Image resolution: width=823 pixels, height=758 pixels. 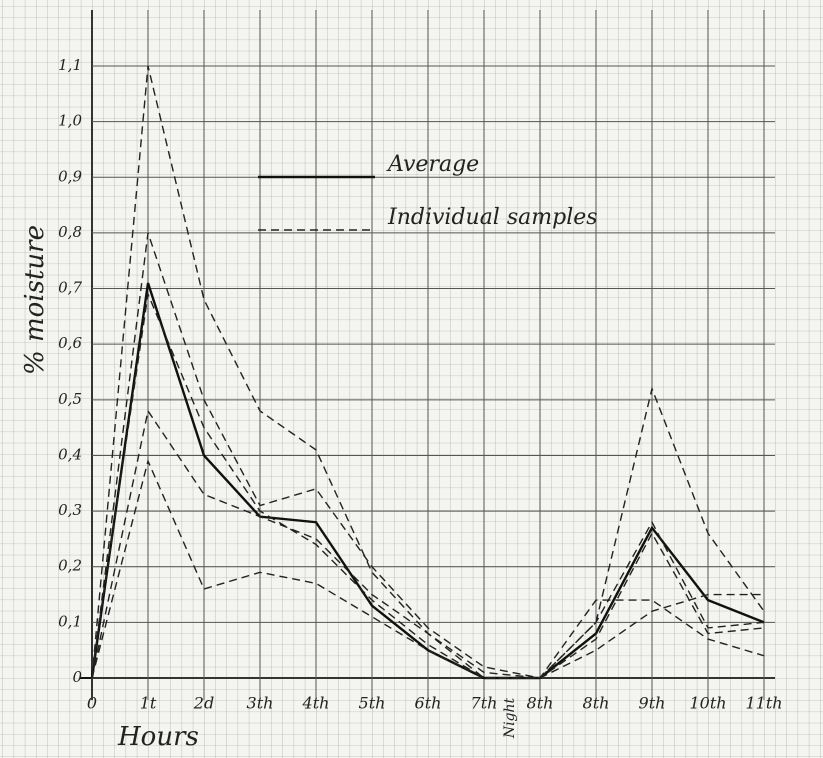 What do you see at coordinates (484, 703) in the screenshot?
I see `x-tick-label: 7th` at bounding box center [484, 703].